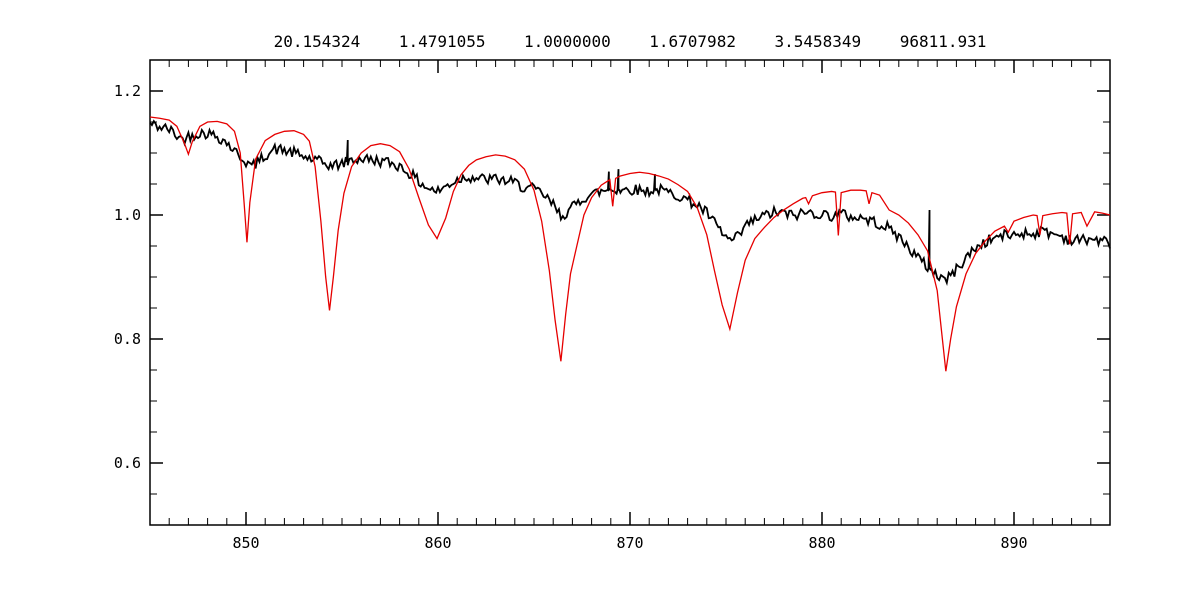 Image resolution: width=1200 pixels, height=600 pixels. What do you see at coordinates (821, 543) in the screenshot?
I see `x-tick-label: 880` at bounding box center [821, 543].